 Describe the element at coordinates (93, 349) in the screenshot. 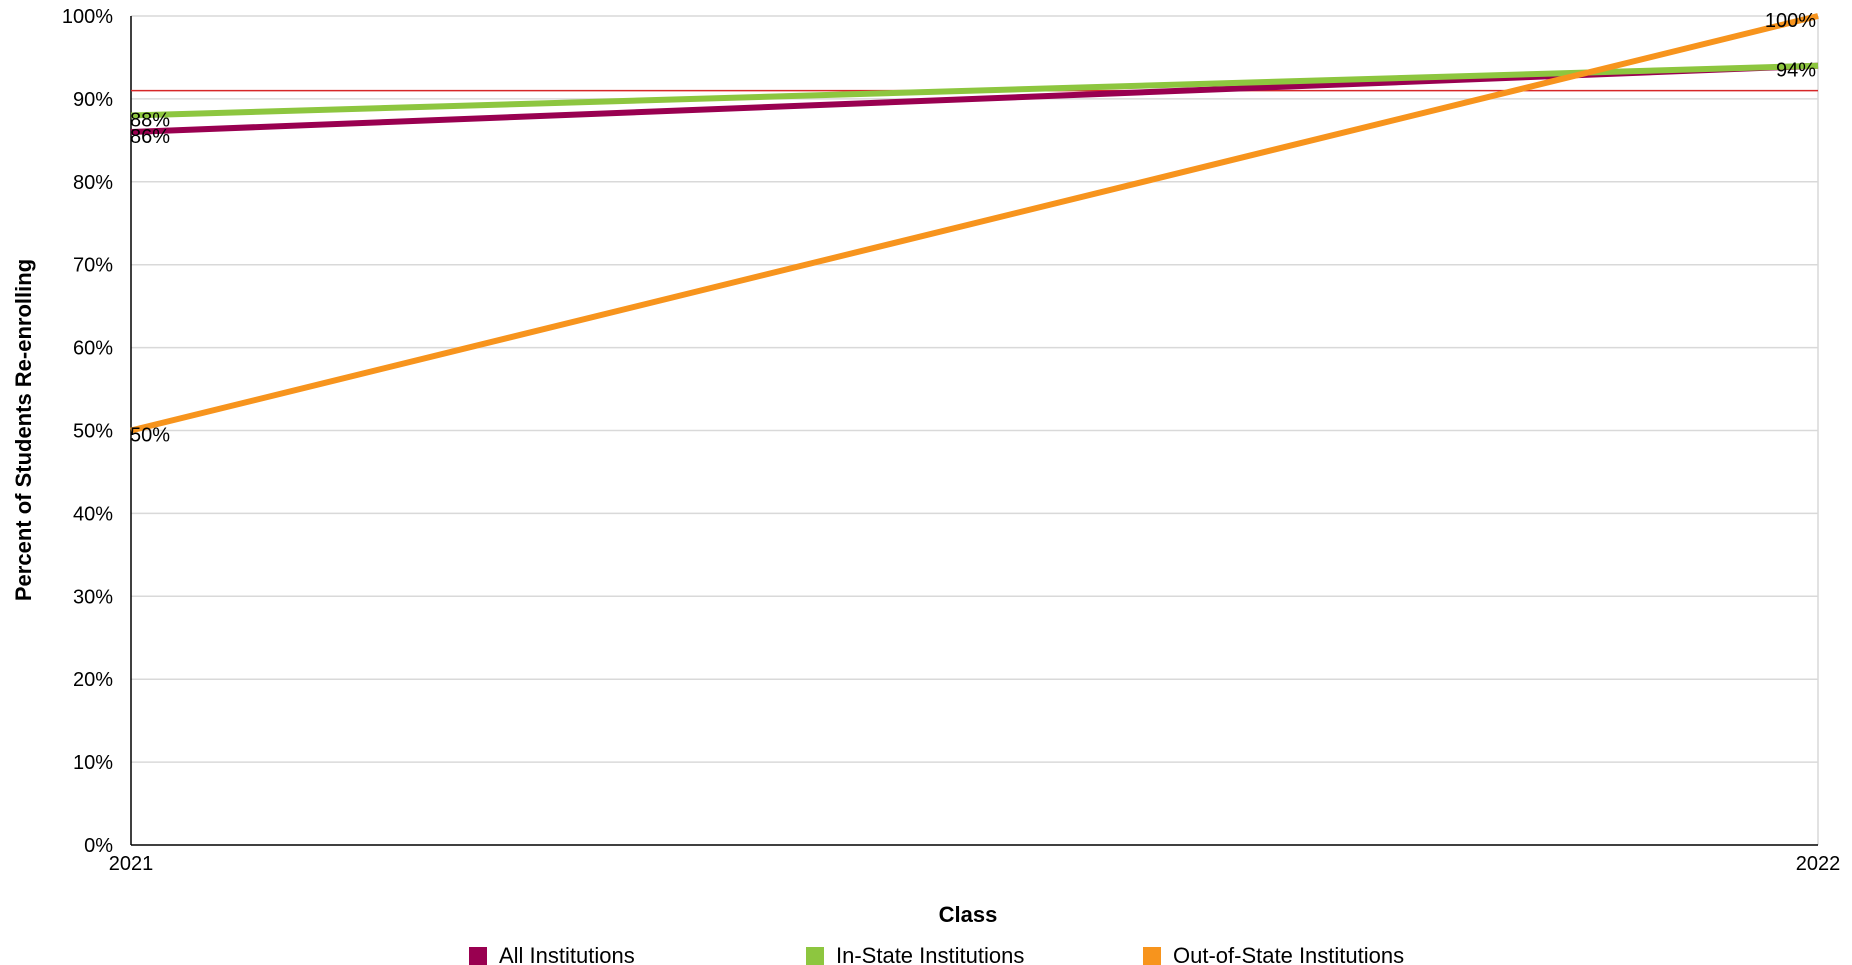

I see `y-tick-label: 60%` at that location.